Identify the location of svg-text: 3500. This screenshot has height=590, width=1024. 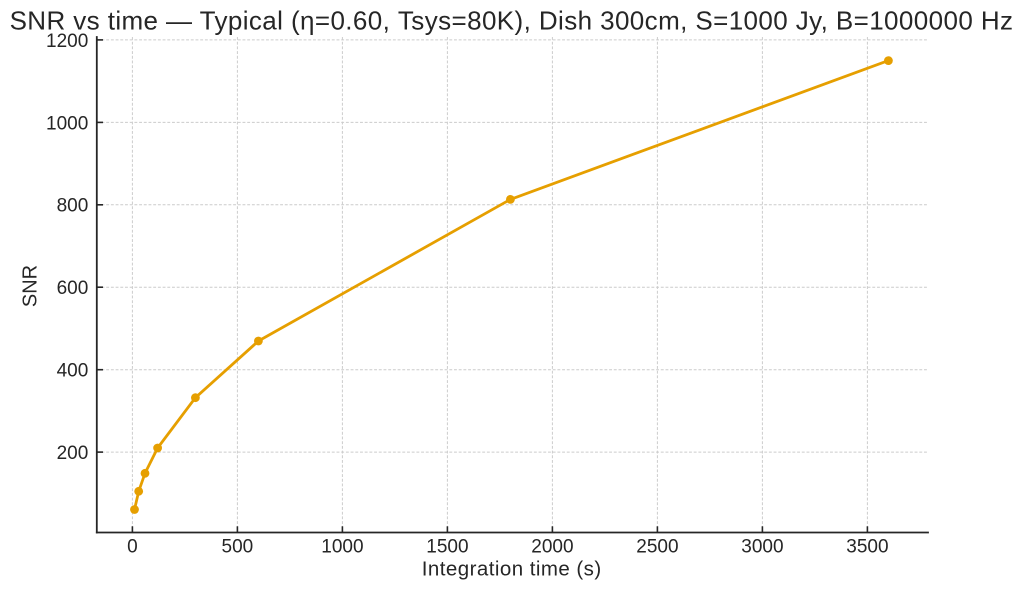
(867, 546).